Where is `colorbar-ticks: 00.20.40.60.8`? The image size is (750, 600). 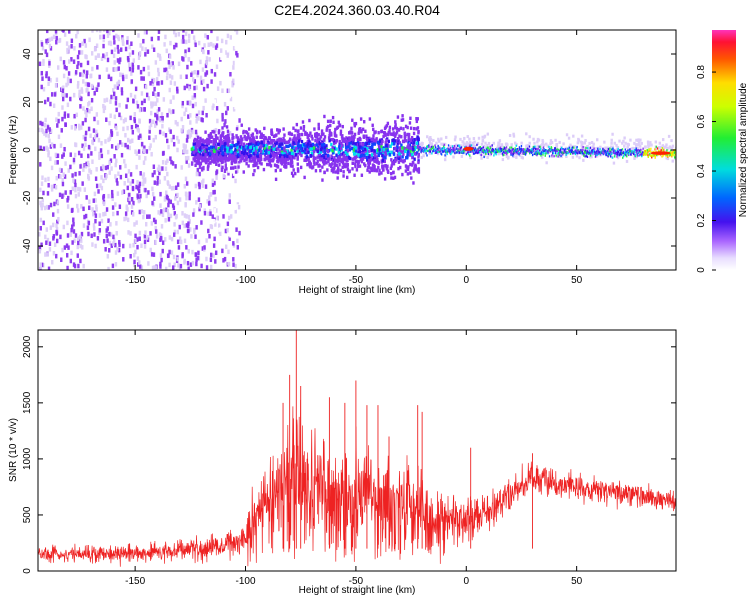
colorbar-ticks: 00.20.40.60.8 is located at coordinates (706, 169).